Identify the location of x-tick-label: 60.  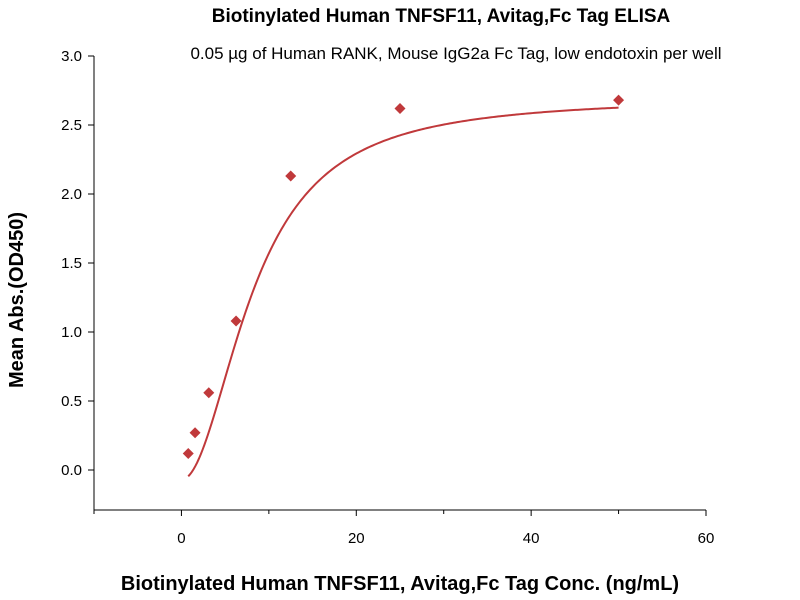
(706, 538).